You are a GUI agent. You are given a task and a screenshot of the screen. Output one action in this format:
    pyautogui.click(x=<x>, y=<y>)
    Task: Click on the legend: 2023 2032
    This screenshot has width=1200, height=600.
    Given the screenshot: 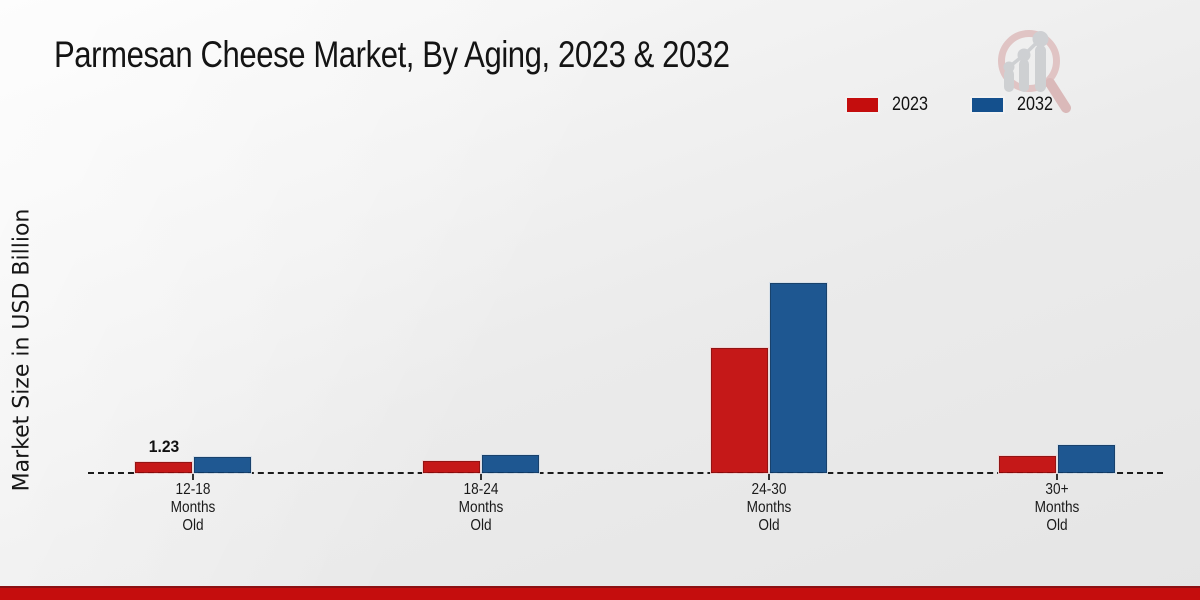 What is the action you would take?
    pyautogui.click(x=952, y=105)
    